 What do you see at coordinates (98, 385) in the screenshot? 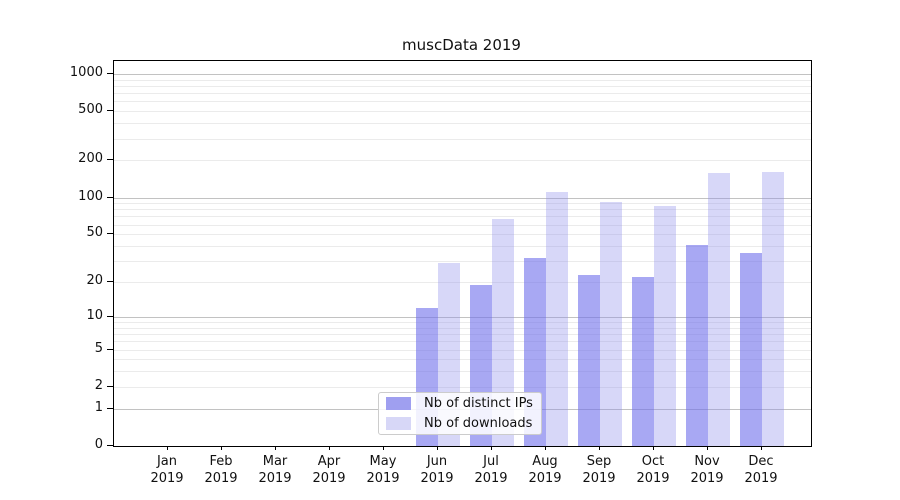
I see `y-tick-label: 2` at bounding box center [98, 385].